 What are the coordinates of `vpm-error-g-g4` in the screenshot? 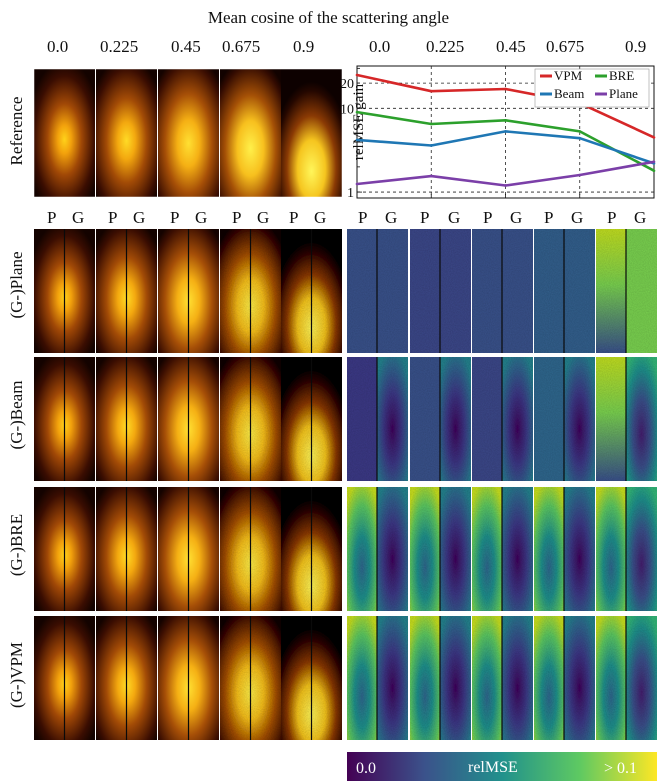 It's located at (641, 678).